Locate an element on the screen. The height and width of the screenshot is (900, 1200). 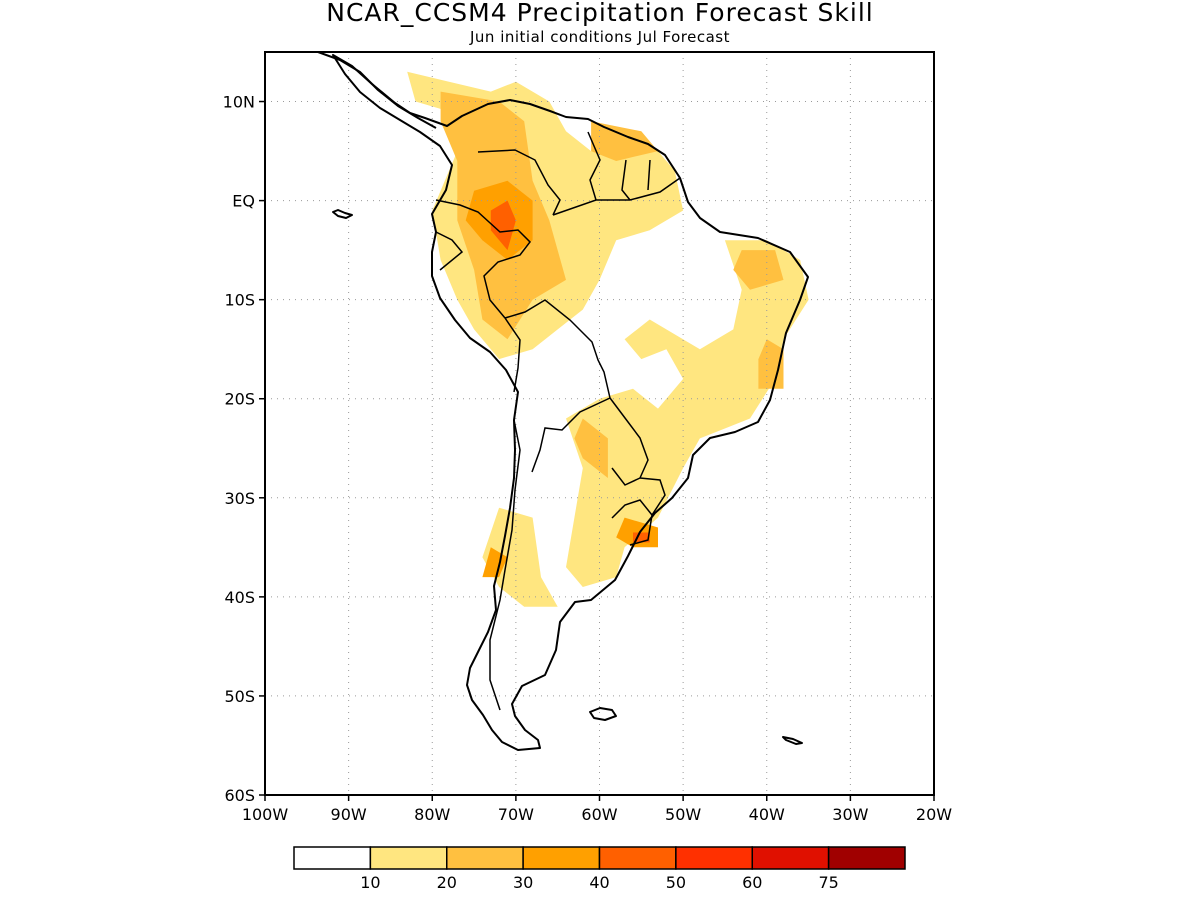
colorbar-label: 30 is located at coordinates (523, 882).